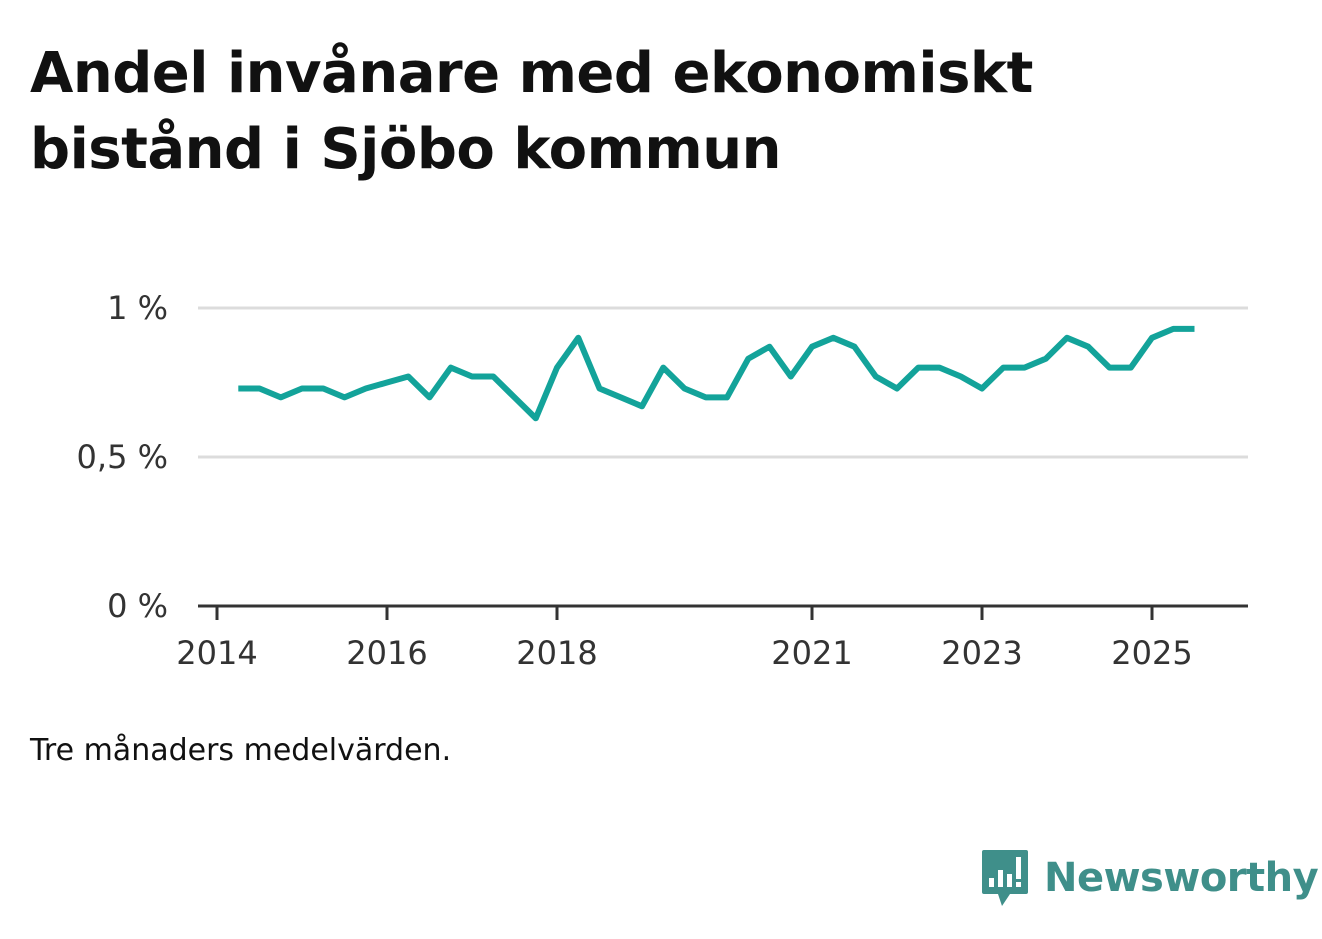  I want to click on footnote: Tre månaders medelvärden., so click(241, 750).